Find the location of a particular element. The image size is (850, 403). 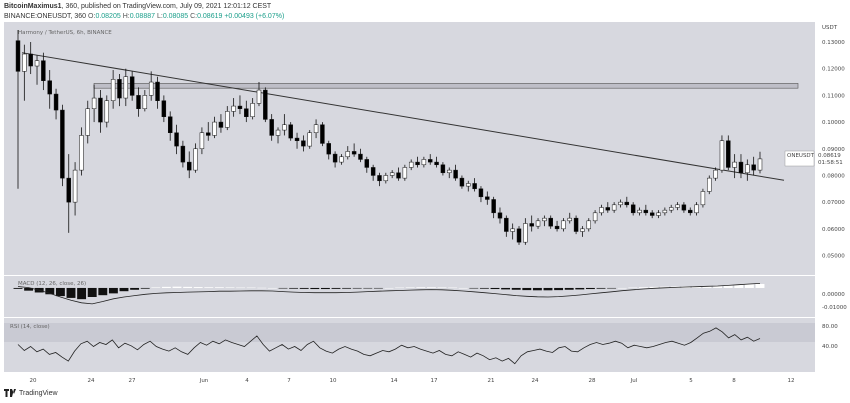

date-tick: Jul is located at coordinates (634, 381).